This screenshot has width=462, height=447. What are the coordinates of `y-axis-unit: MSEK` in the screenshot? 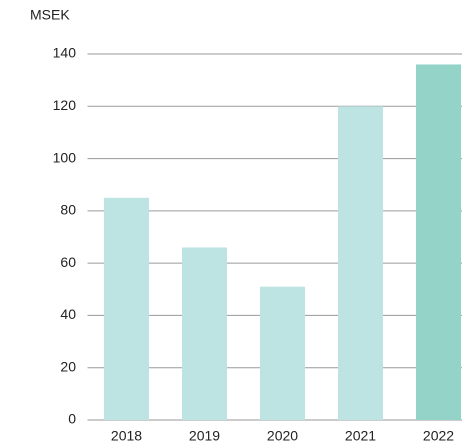 It's located at (50, 15).